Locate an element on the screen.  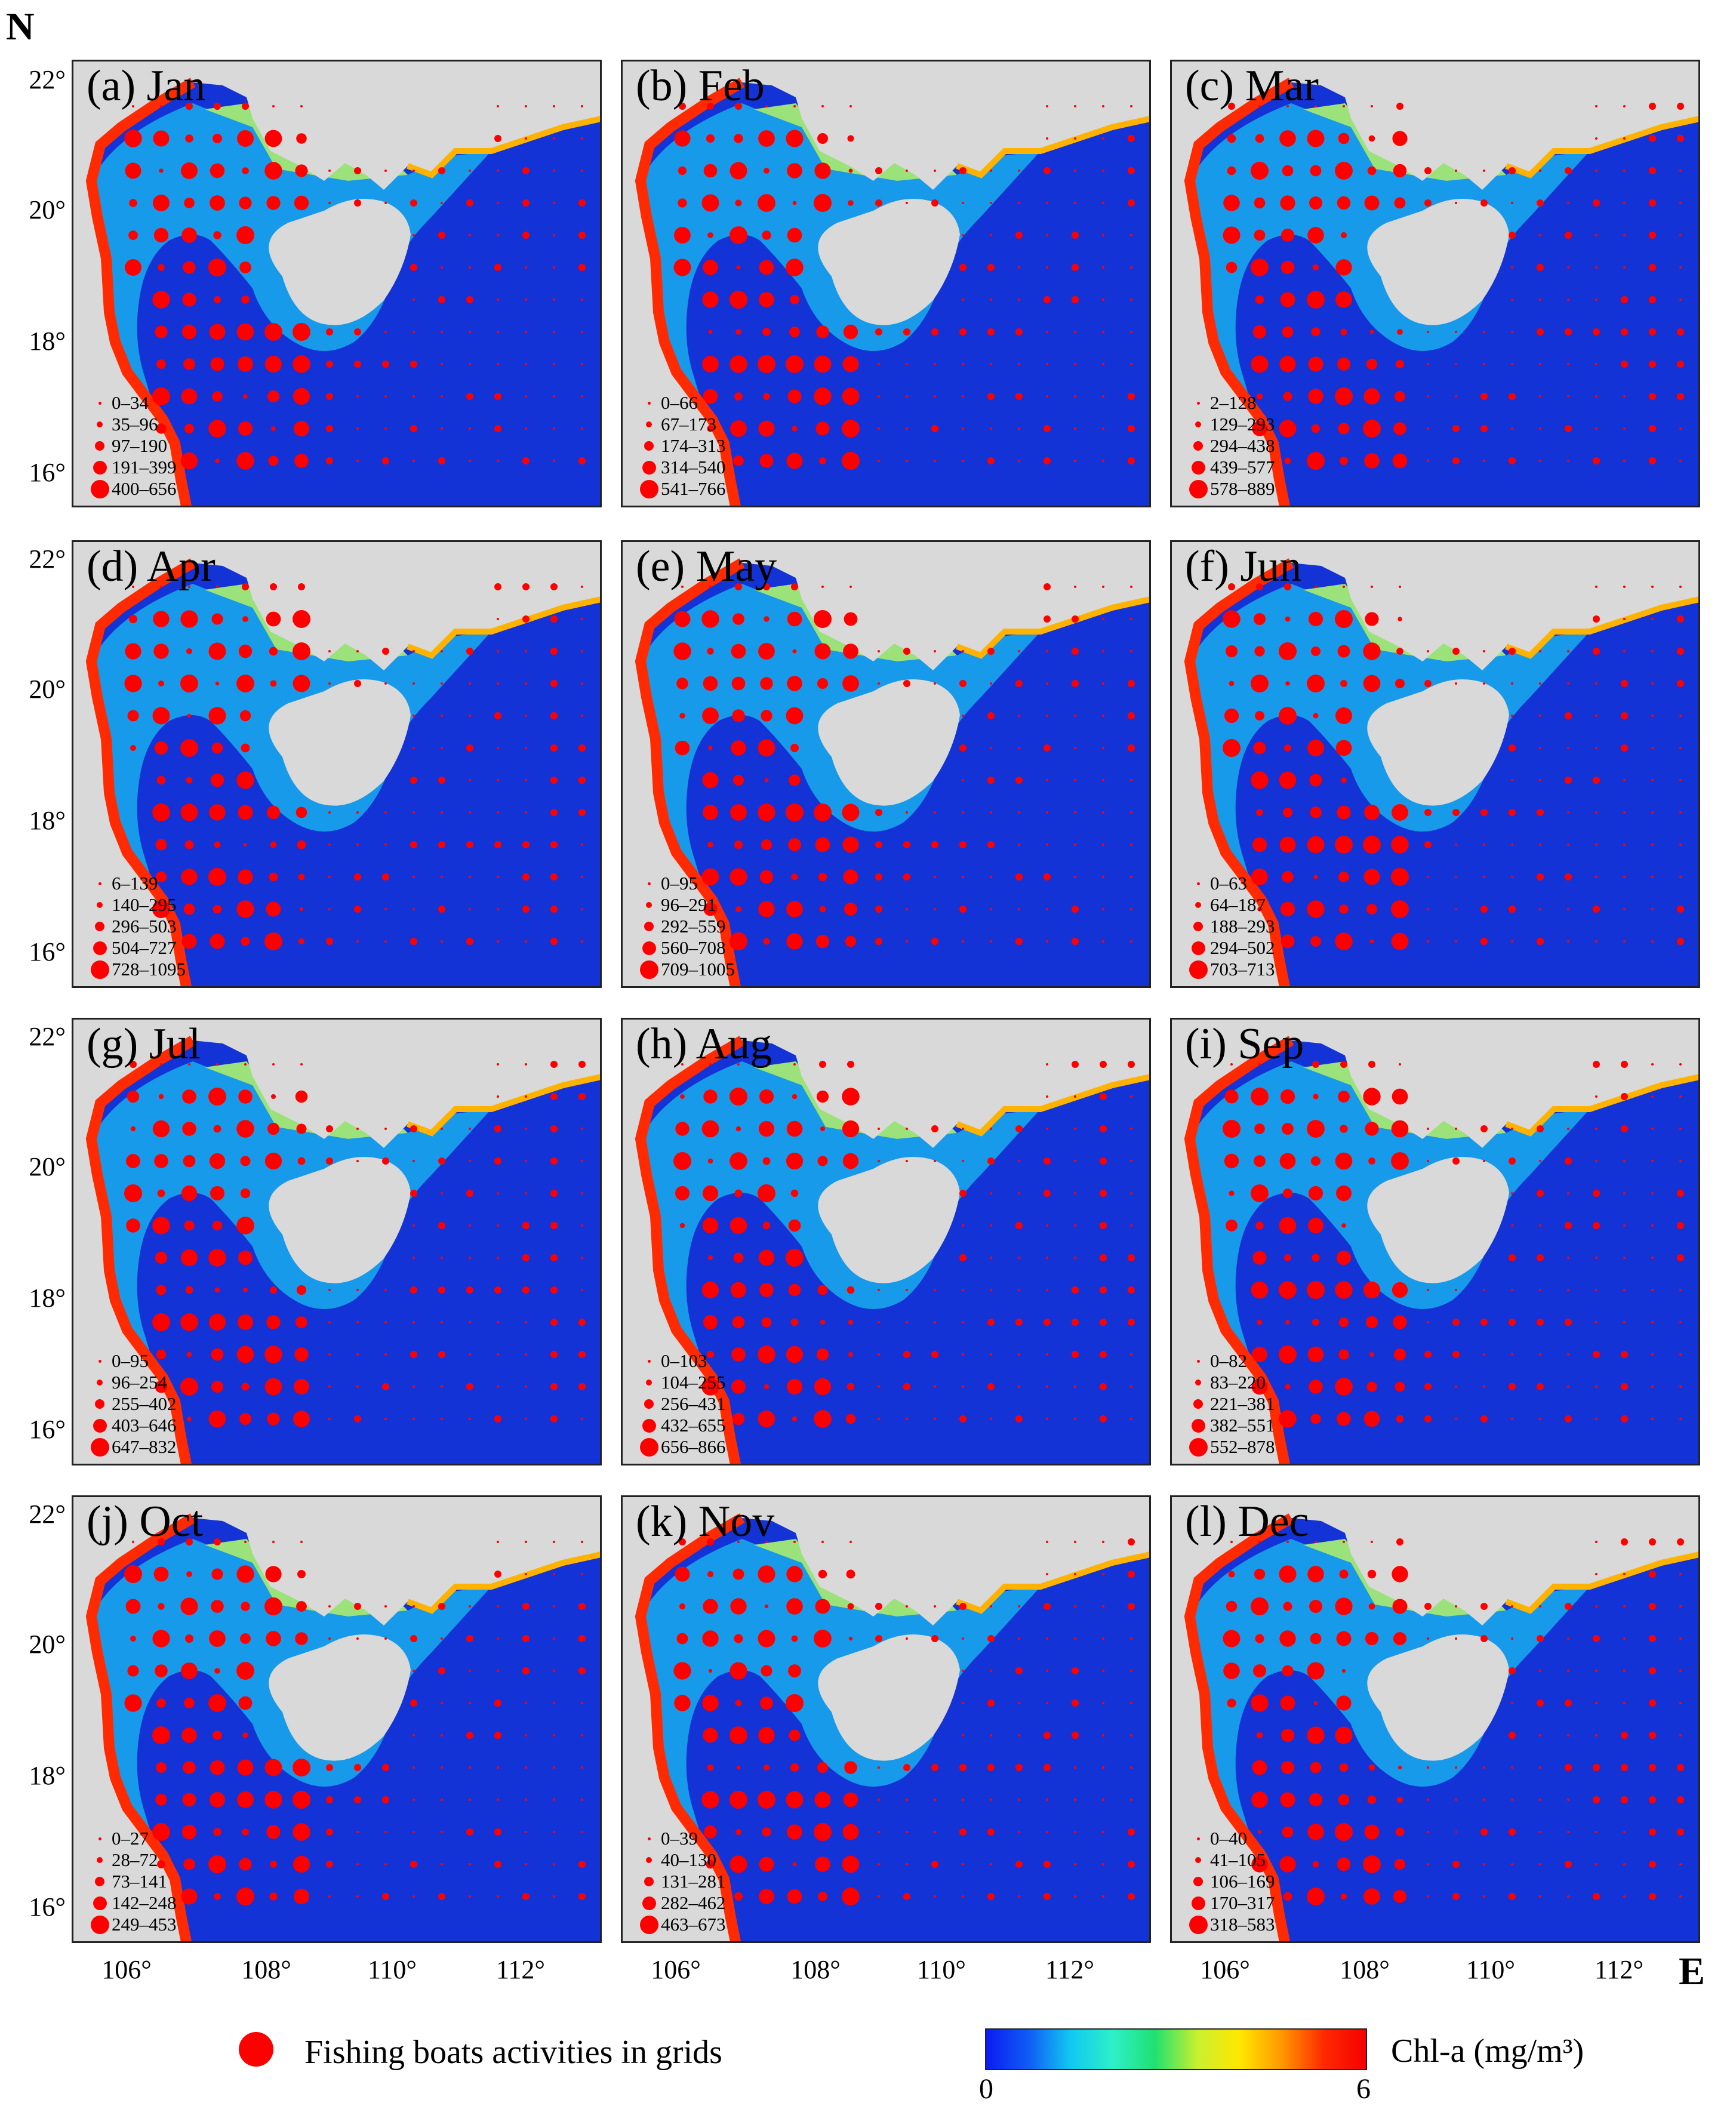
legend-range: 403–646 is located at coordinates (144, 1426).